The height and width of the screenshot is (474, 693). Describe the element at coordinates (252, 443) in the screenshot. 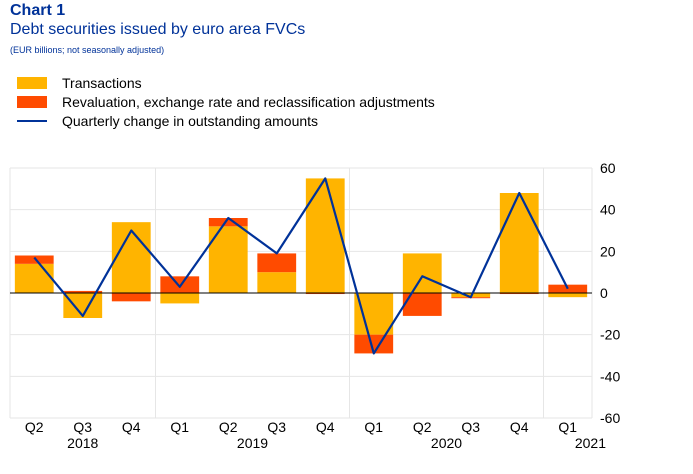

I see `year-label-2019: 2019` at that location.